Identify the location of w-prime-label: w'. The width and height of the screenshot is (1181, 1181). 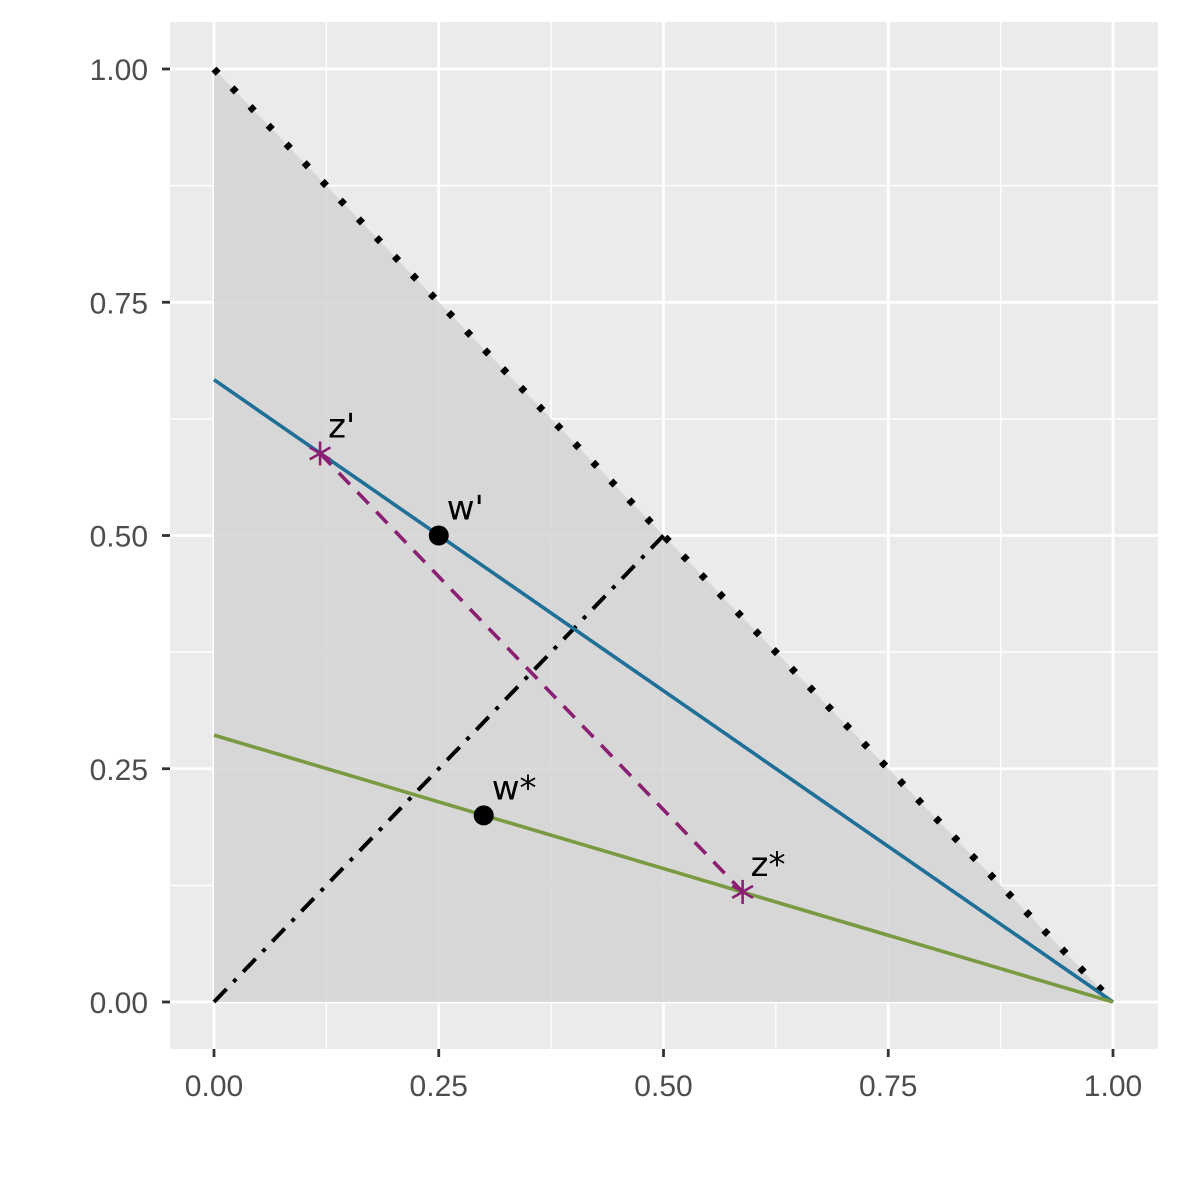
(465, 509).